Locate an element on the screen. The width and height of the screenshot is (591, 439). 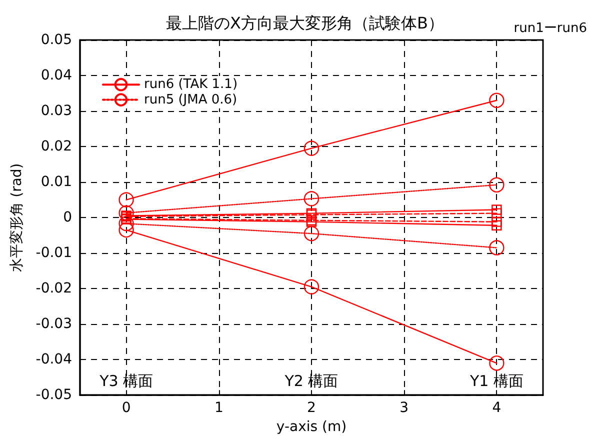
y-axis-title: 水平変形角 (rad) is located at coordinates (17, 217).